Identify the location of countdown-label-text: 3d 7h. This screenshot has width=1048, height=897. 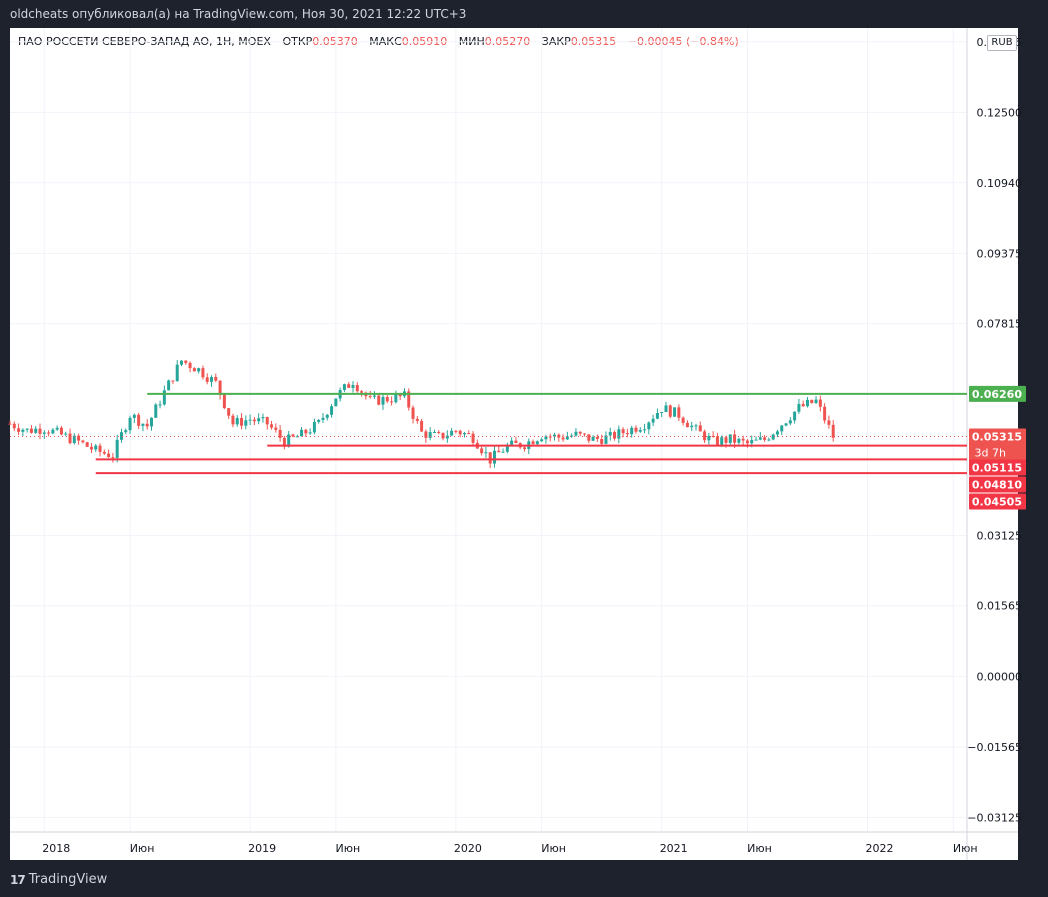
(990, 453).